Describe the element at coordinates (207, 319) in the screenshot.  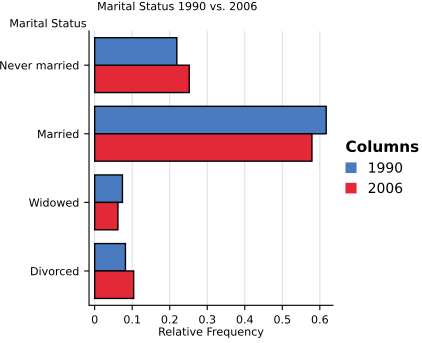
I see `x-tick-label: 0.3` at that location.